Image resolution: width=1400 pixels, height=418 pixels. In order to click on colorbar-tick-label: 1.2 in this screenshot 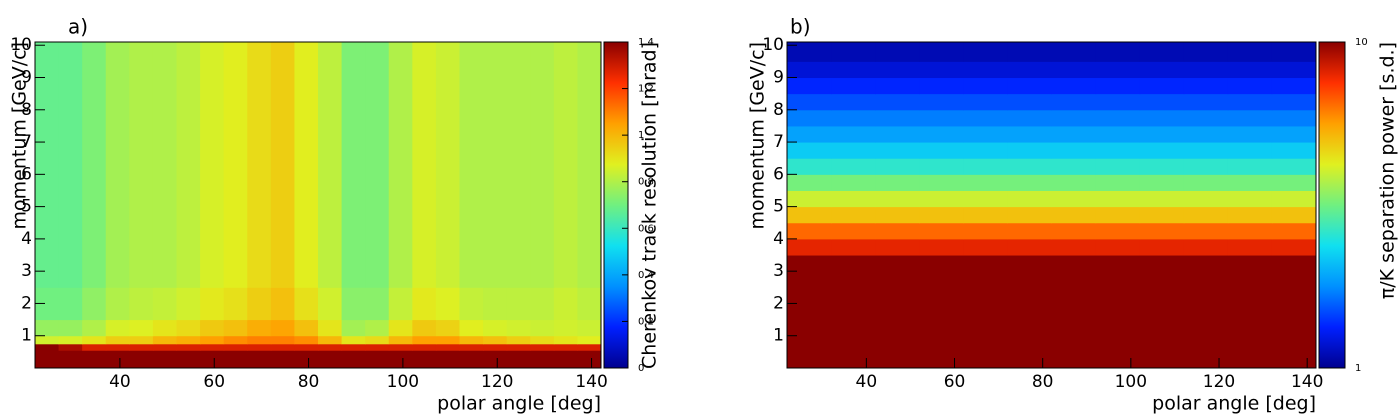, I will do `click(646, 89)`.